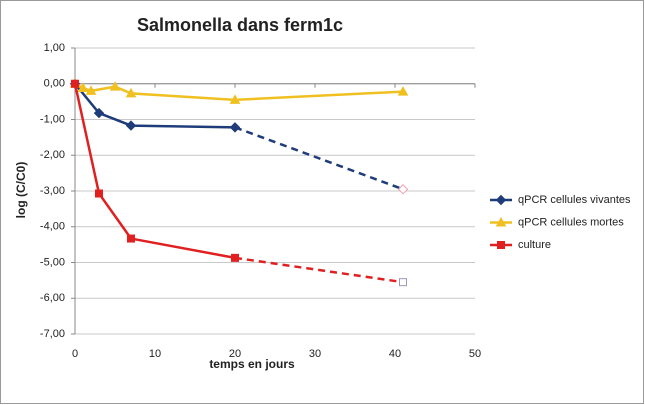 Image resolution: width=645 pixels, height=405 pixels. Describe the element at coordinates (155, 354) in the screenshot. I see `x-tick-label: 10` at that location.